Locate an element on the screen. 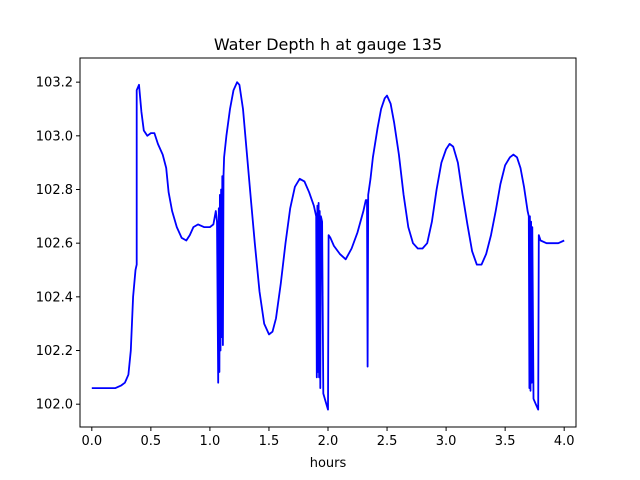 This screenshot has height=480, width=640. x-tick-label: 3.5 is located at coordinates (505, 441).